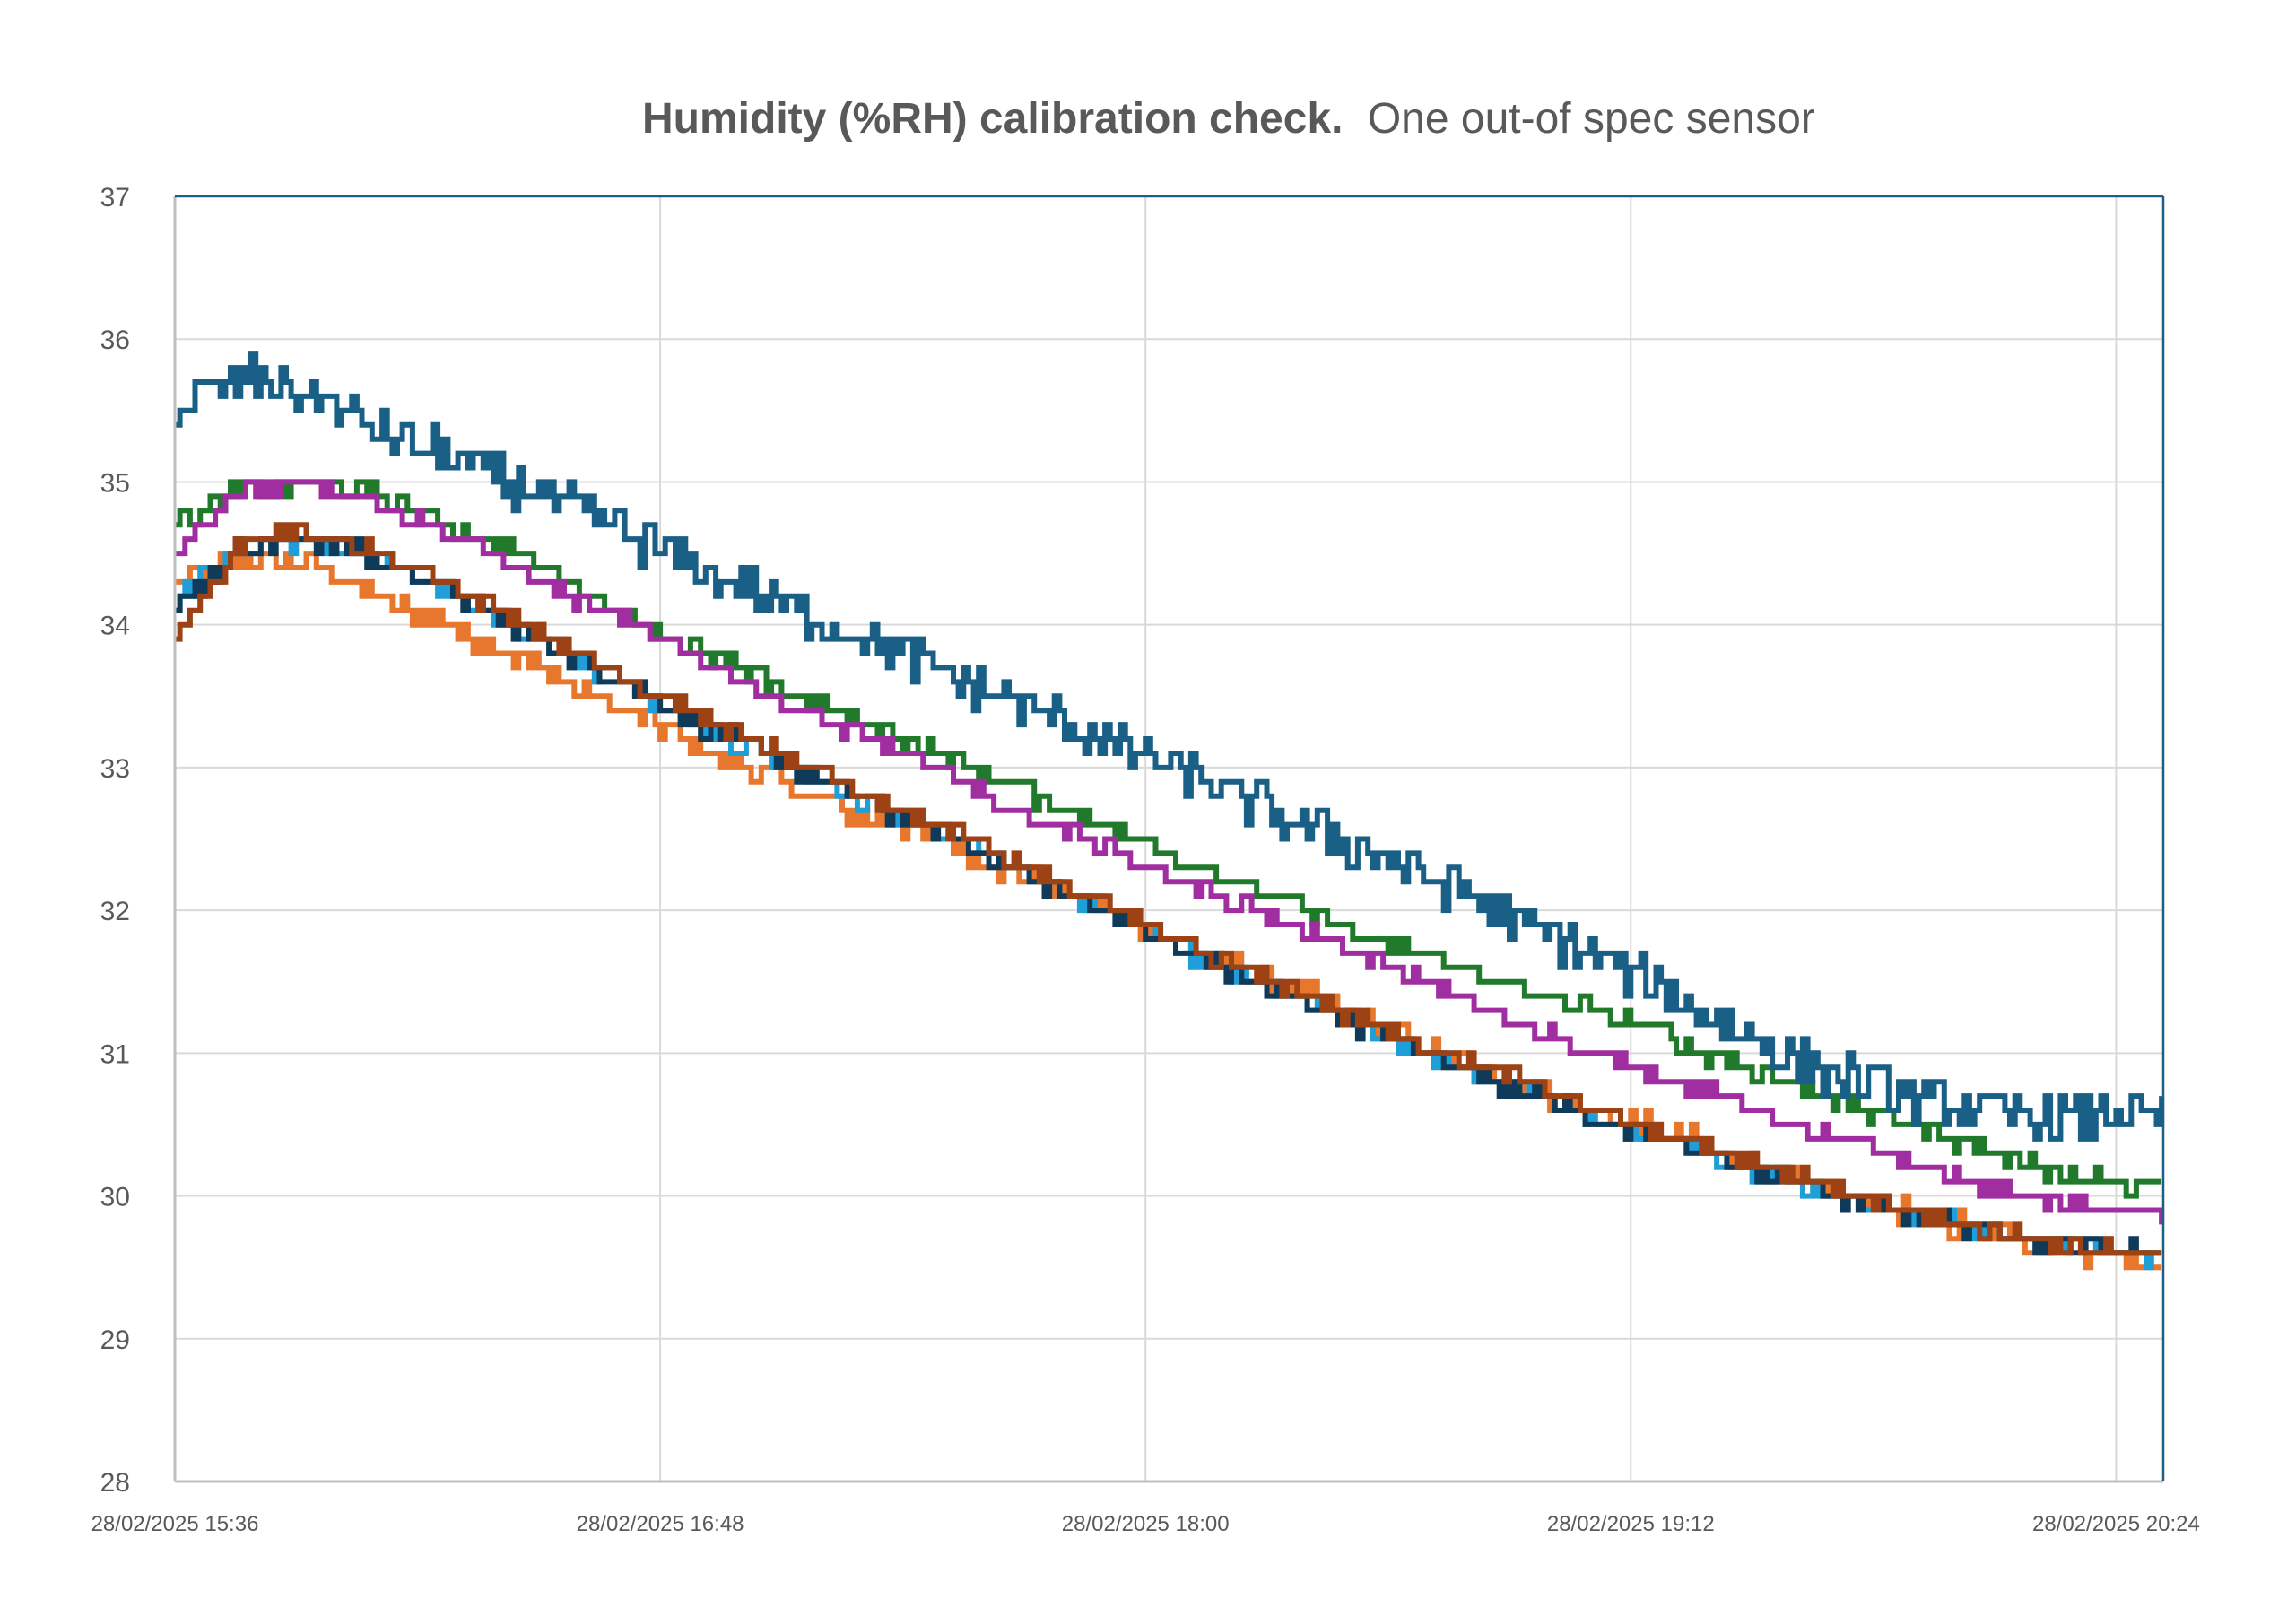 The height and width of the screenshot is (1616, 2296). Describe the element at coordinates (175, 1524) in the screenshot. I see `x-tick-label: 28/02/2025 15:36` at that location.